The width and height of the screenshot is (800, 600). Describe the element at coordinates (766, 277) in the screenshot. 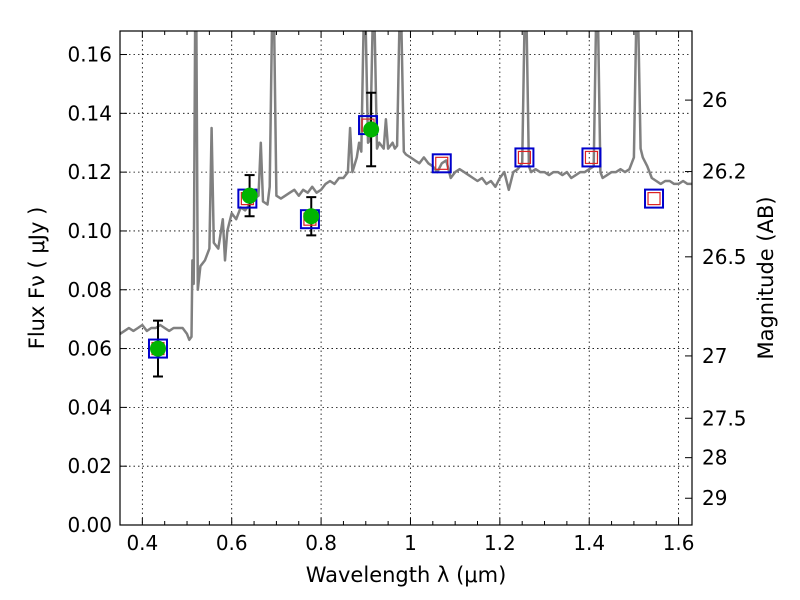

I see `right-y-axis-label: Magnitude (AB)` at that location.